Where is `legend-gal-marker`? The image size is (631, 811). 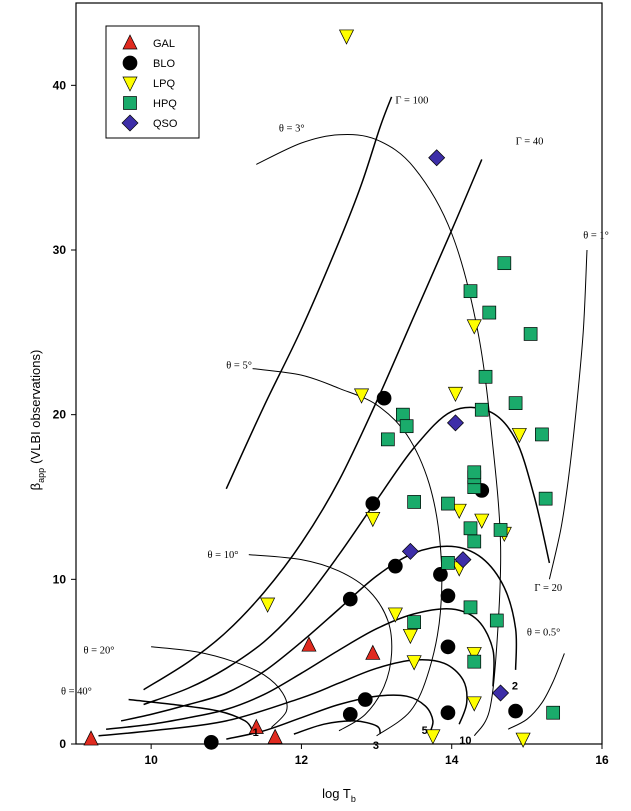
legend-gal-marker is located at coordinates (130, 42).